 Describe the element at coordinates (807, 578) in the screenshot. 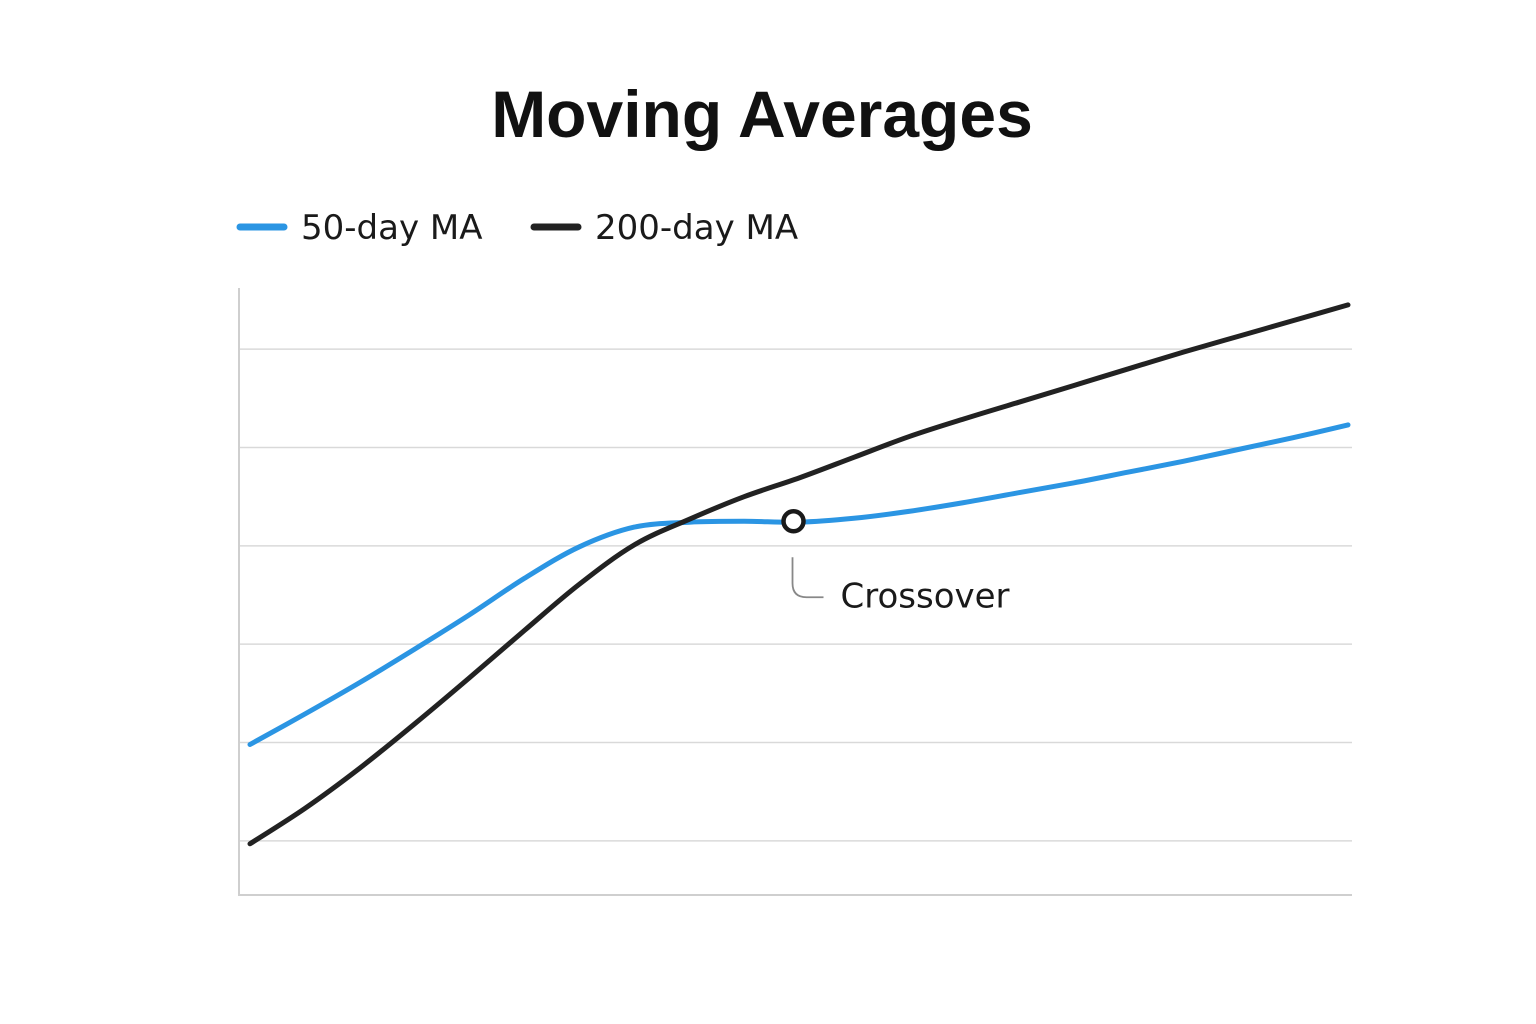

I see `crossover-callout-line` at that location.